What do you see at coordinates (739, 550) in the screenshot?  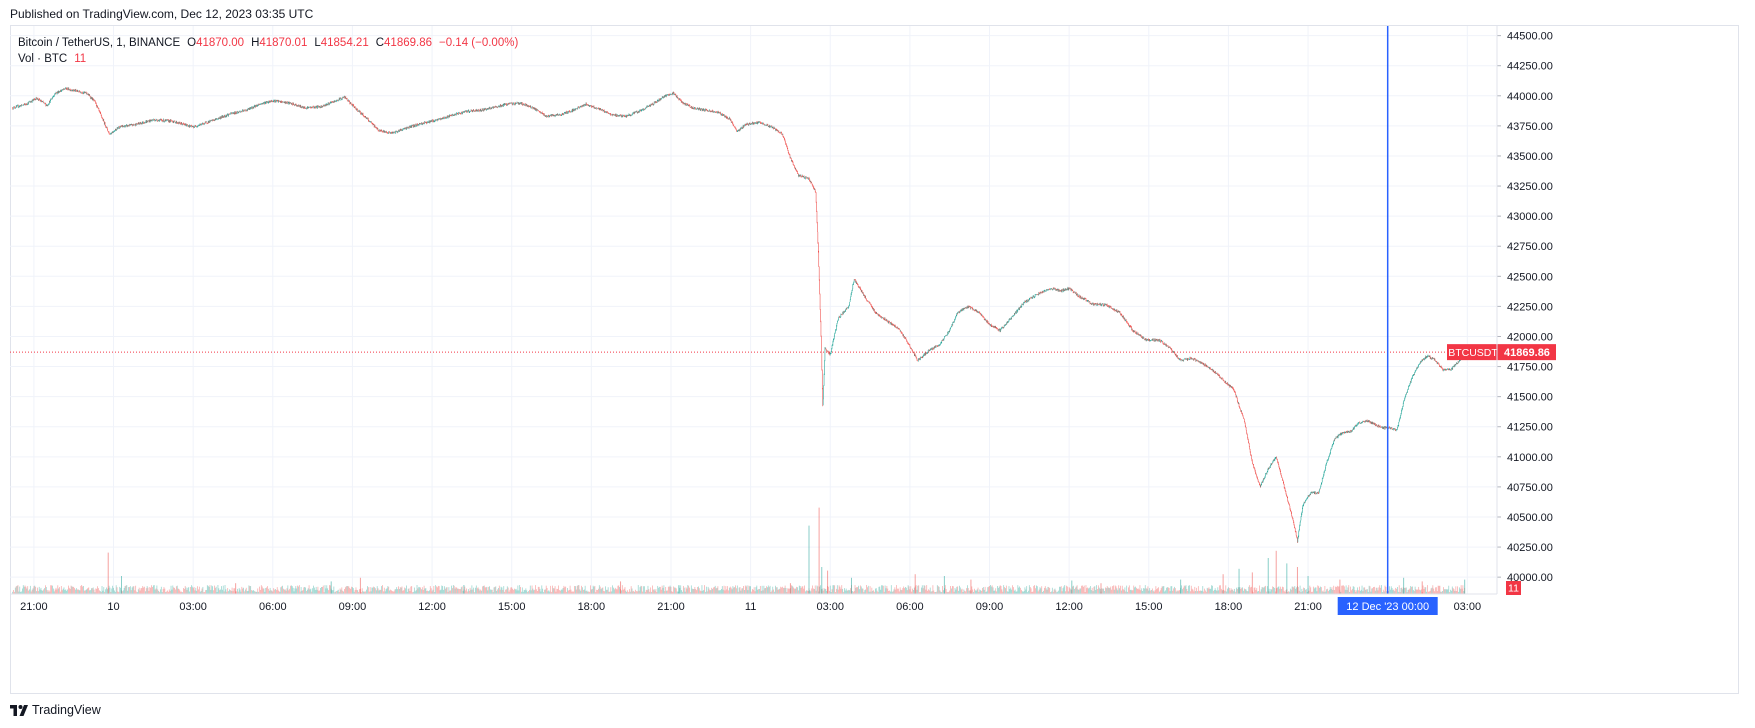 I see `volume-bars` at bounding box center [739, 550].